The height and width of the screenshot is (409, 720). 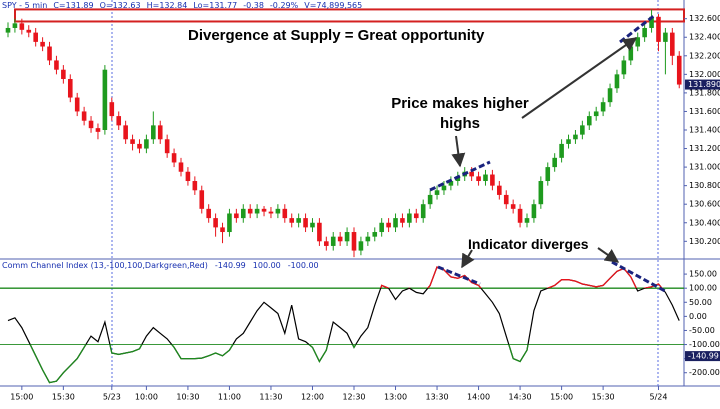 What do you see at coordinates (704, 18) in the screenshot?
I see `y-tick-label: 132.6000` at bounding box center [704, 18].